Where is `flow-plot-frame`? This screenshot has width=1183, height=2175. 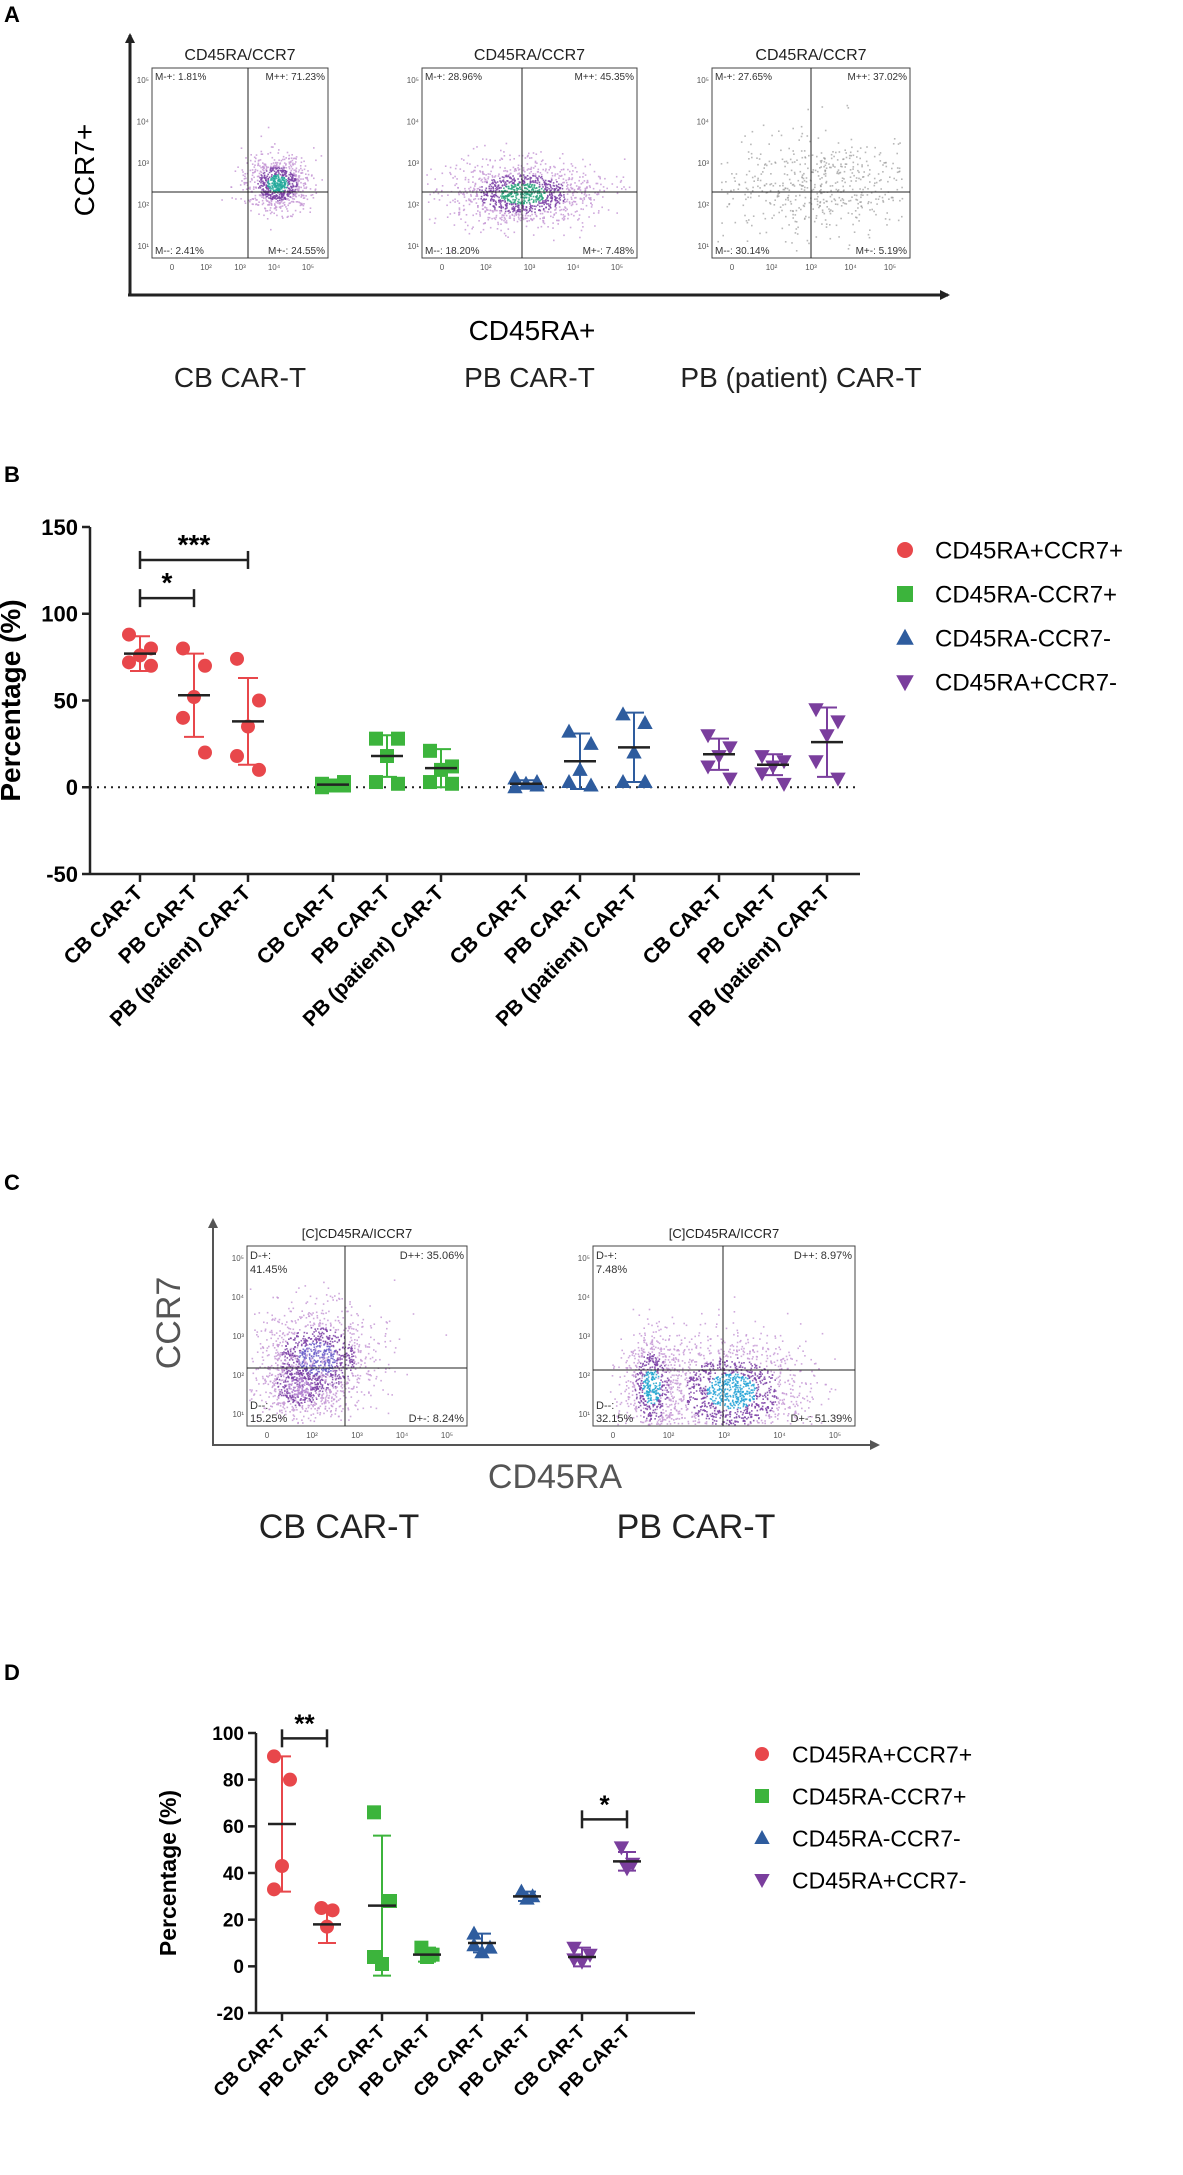 flow-plot-frame is located at coordinates (529, 163).